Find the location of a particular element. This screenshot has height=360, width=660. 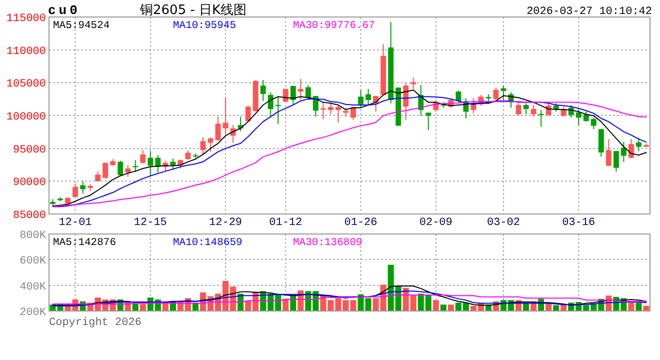

x-tick-label: 12-29 is located at coordinates (225, 223).